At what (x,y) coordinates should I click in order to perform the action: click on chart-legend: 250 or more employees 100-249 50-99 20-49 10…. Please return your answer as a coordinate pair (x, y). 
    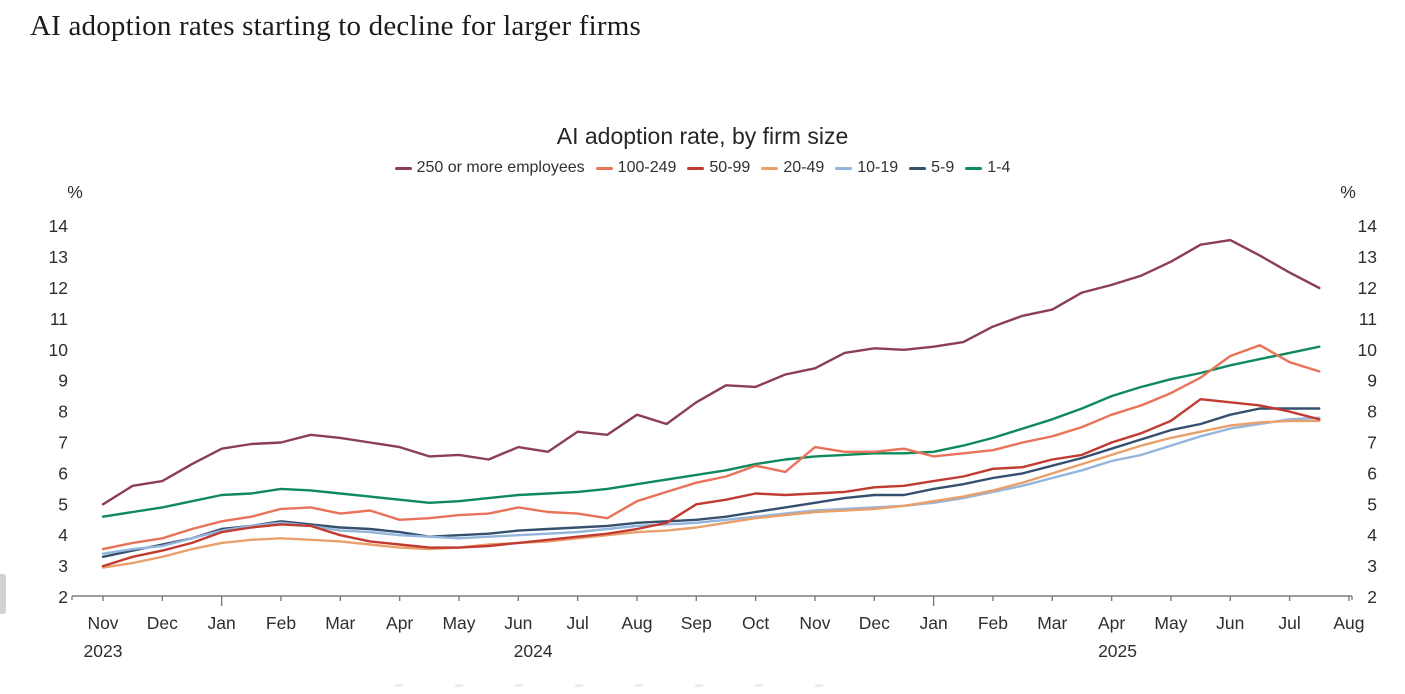
    Looking at the image, I should click on (702, 168).